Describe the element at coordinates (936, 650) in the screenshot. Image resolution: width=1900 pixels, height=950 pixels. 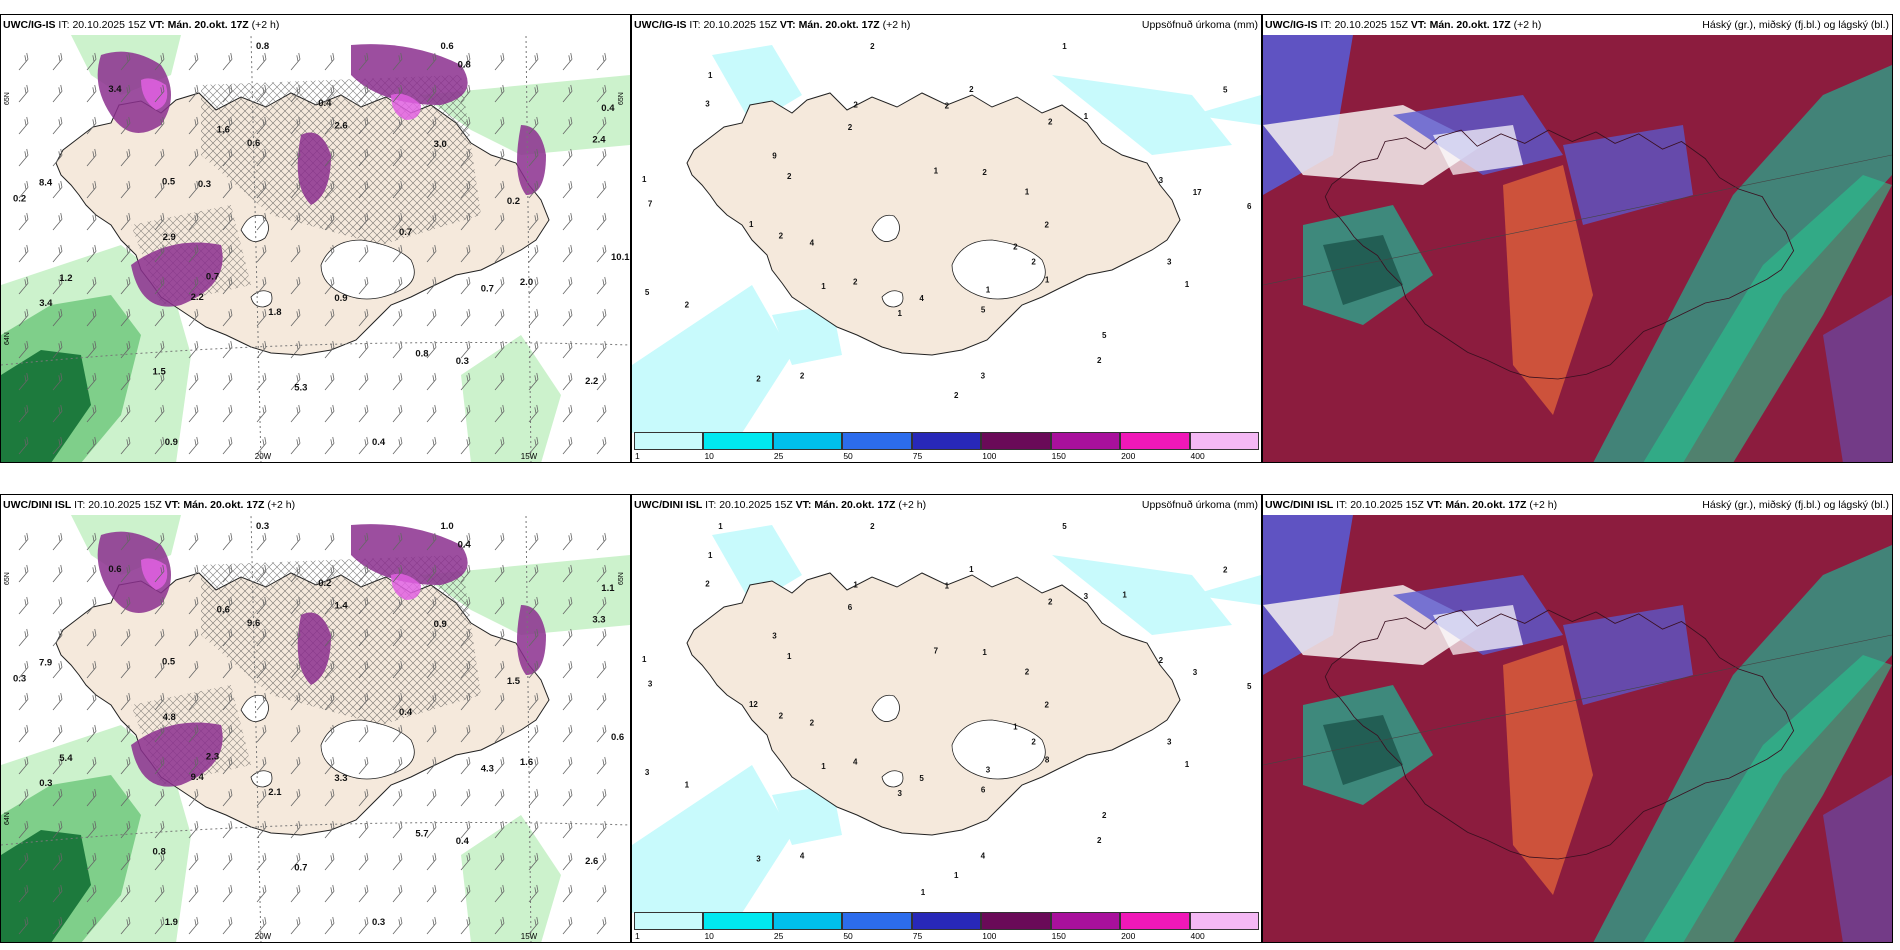
I see `accum-value-label: 7` at that location.